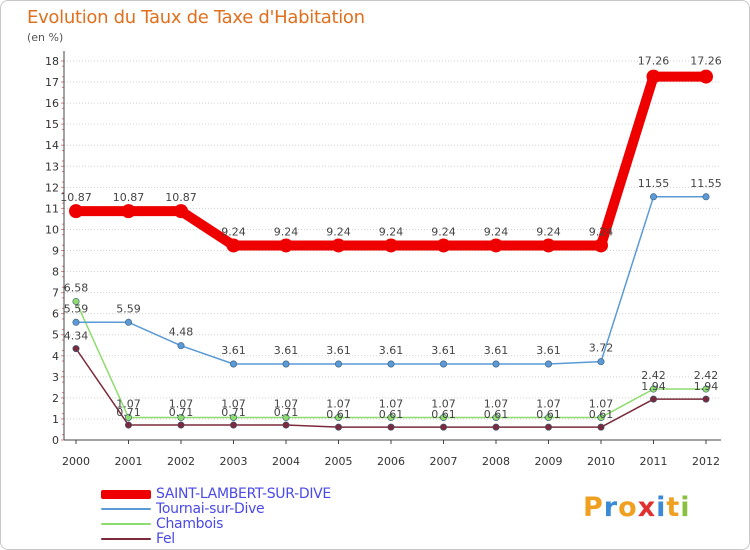  I want to click on x-tick-label: 2009, so click(549, 461).